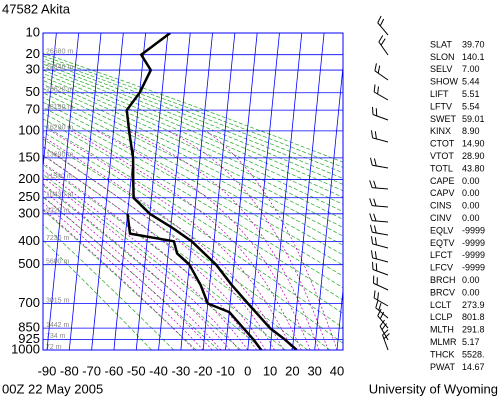 This screenshot has width=500, height=400. What do you see at coordinates (59, 195) in the screenshot?
I see `height-label: 10430 m` at bounding box center [59, 195].